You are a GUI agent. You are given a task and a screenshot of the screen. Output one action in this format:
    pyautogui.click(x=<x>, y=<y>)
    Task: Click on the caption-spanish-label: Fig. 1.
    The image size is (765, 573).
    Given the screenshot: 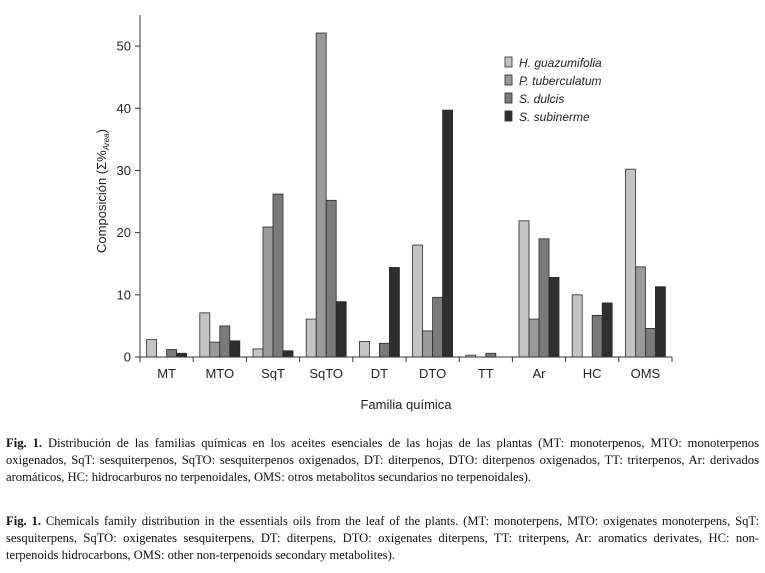 What is the action you would take?
    pyautogui.click(x=24, y=443)
    